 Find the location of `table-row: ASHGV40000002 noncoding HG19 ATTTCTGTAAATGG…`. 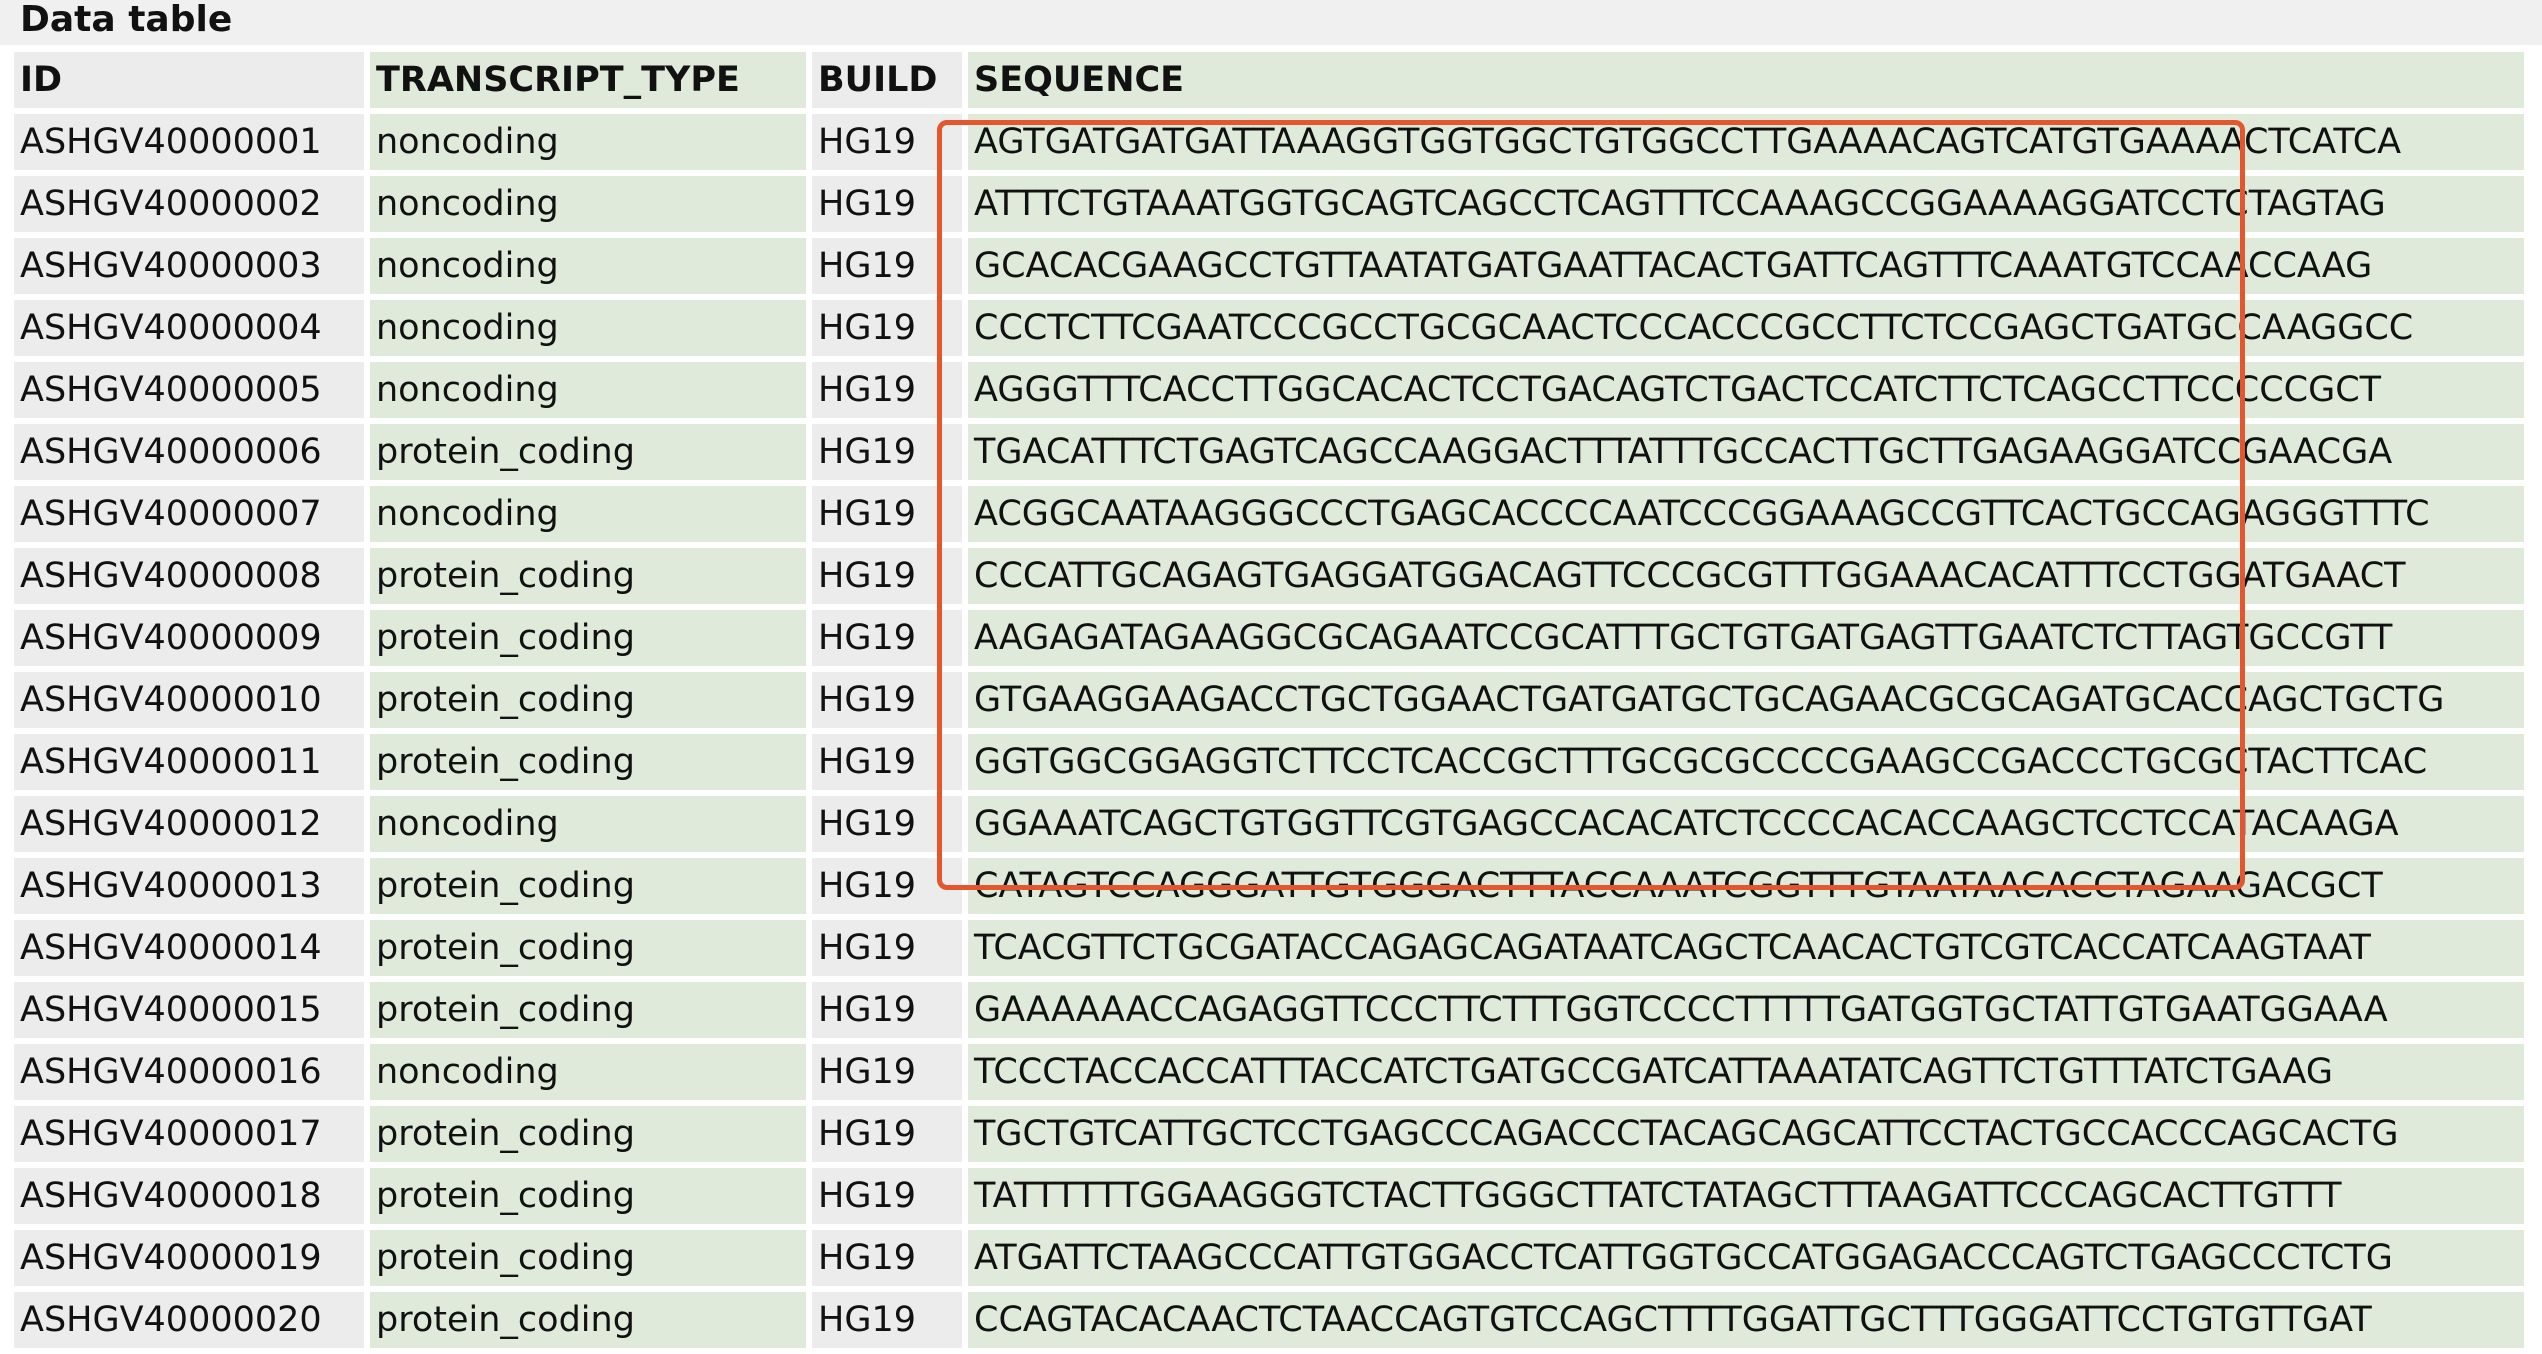

table-row: ASHGV40000002 noncoding HG19 ATTTCTGTAAATGG… is located at coordinates (1269, 204).